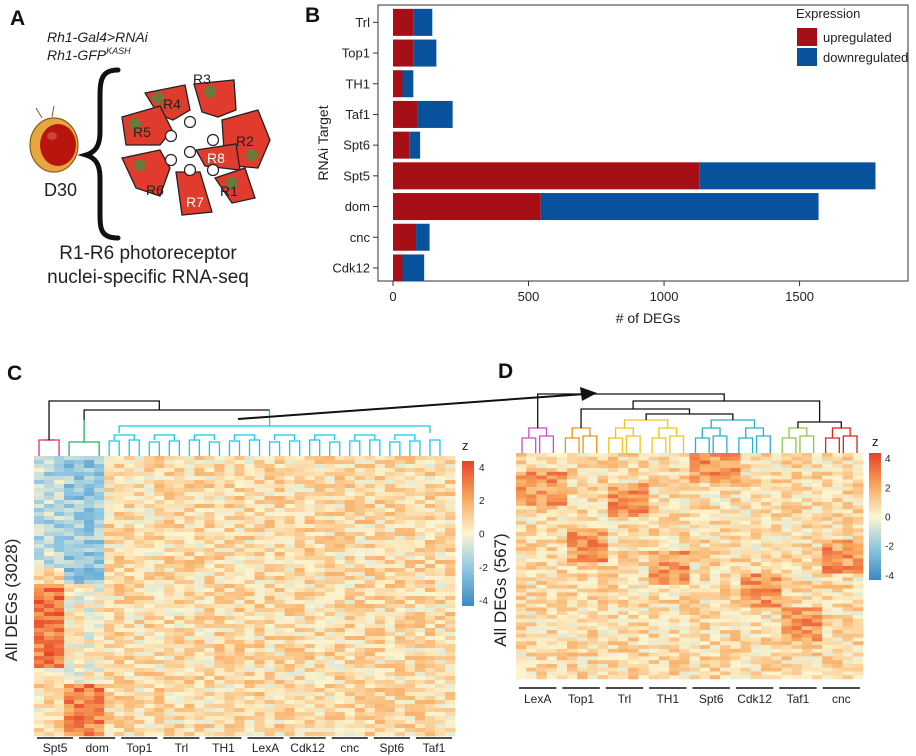 This screenshot has width=916, height=756. Describe the element at coordinates (357, 83) in the screenshot. I see `y-tick-label-TH1: TH1` at that location.